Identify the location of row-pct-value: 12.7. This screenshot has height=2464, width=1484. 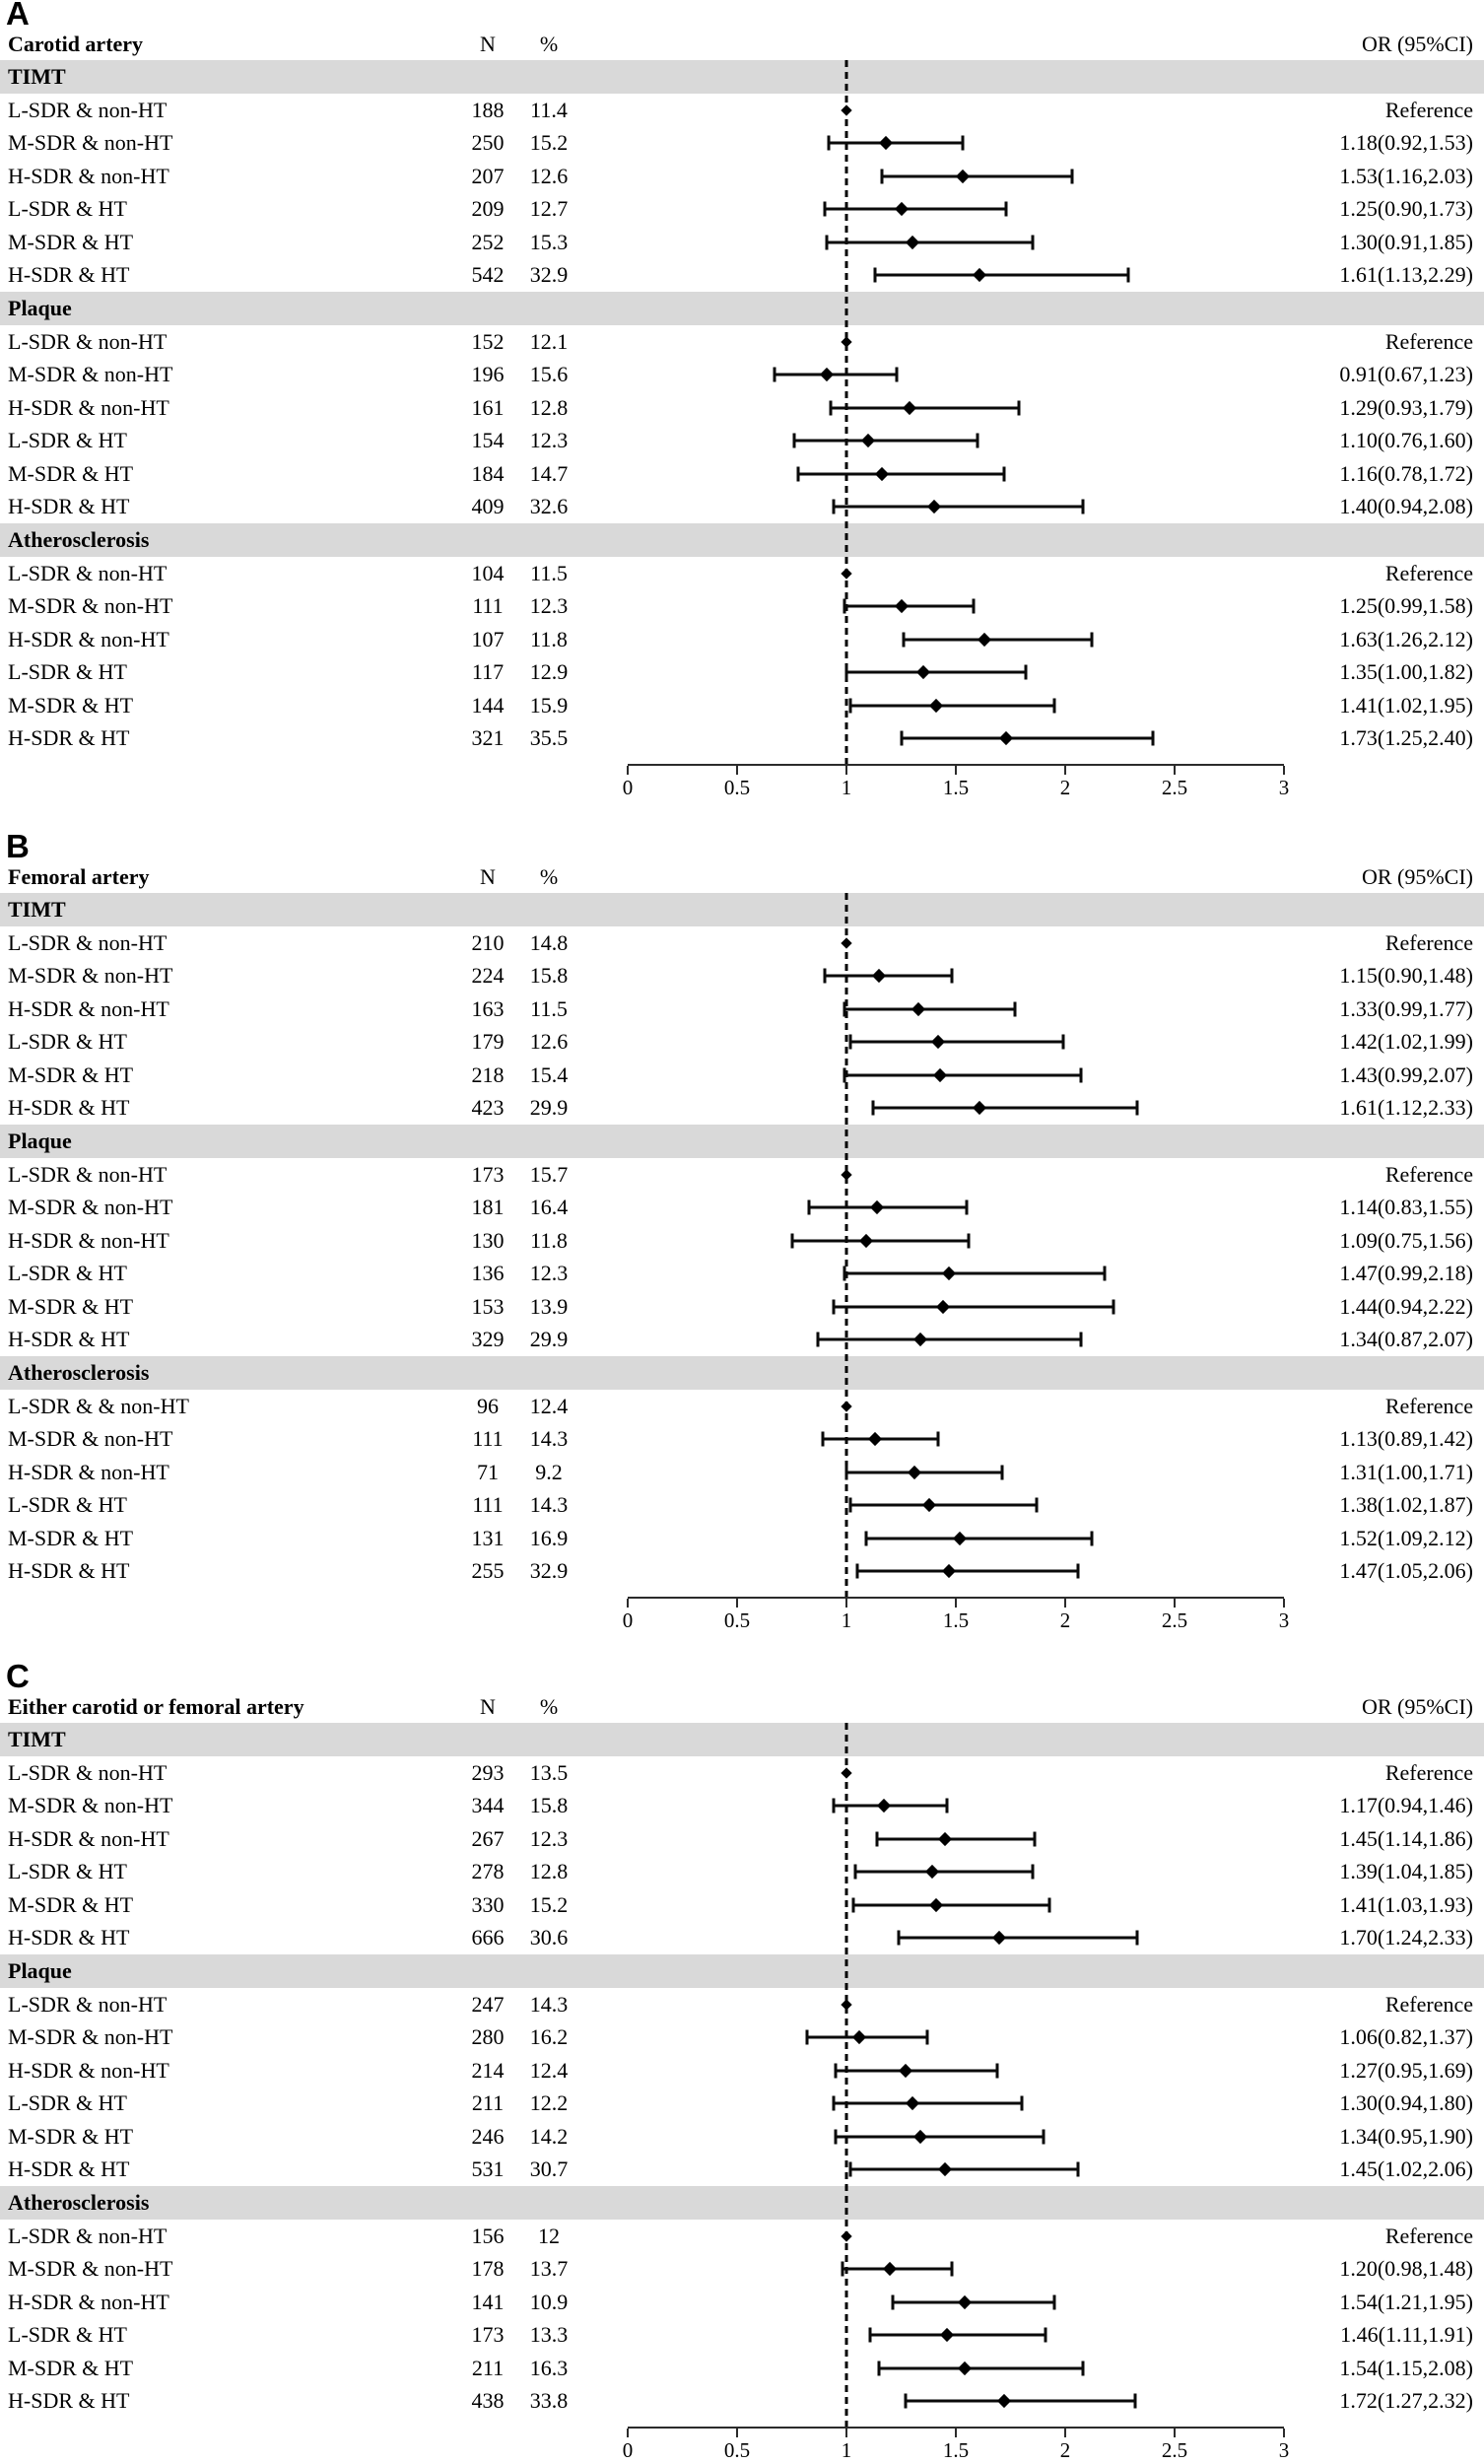
(549, 209).